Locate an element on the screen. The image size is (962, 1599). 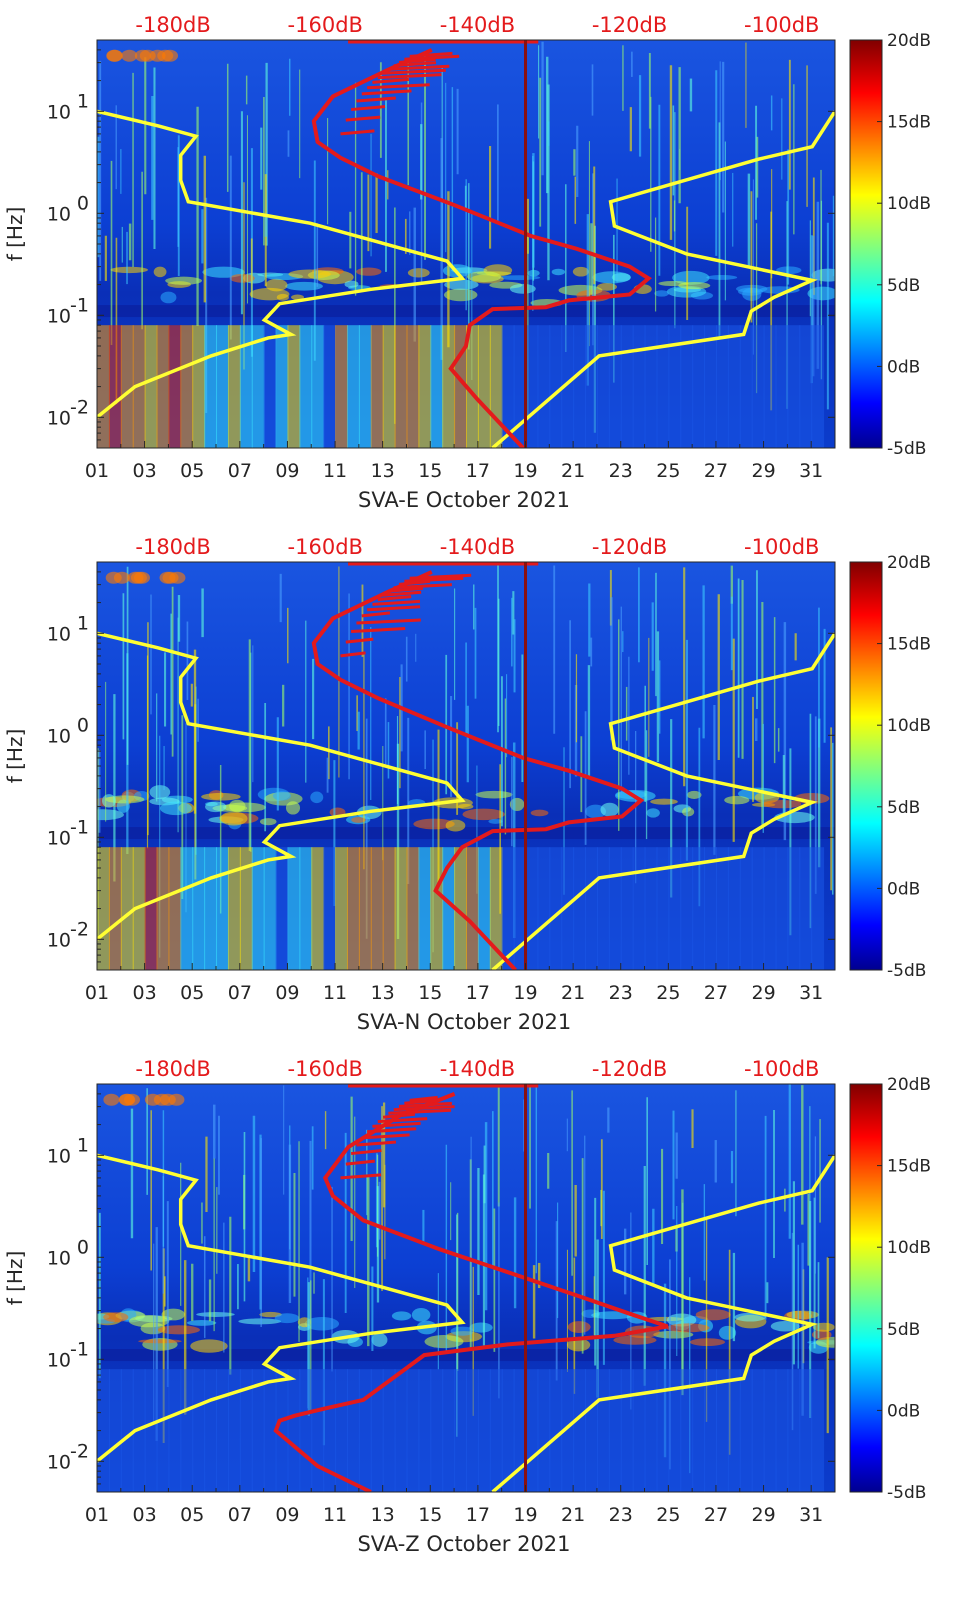
y-tick-exponent: -1 is located at coordinates (79, 827).